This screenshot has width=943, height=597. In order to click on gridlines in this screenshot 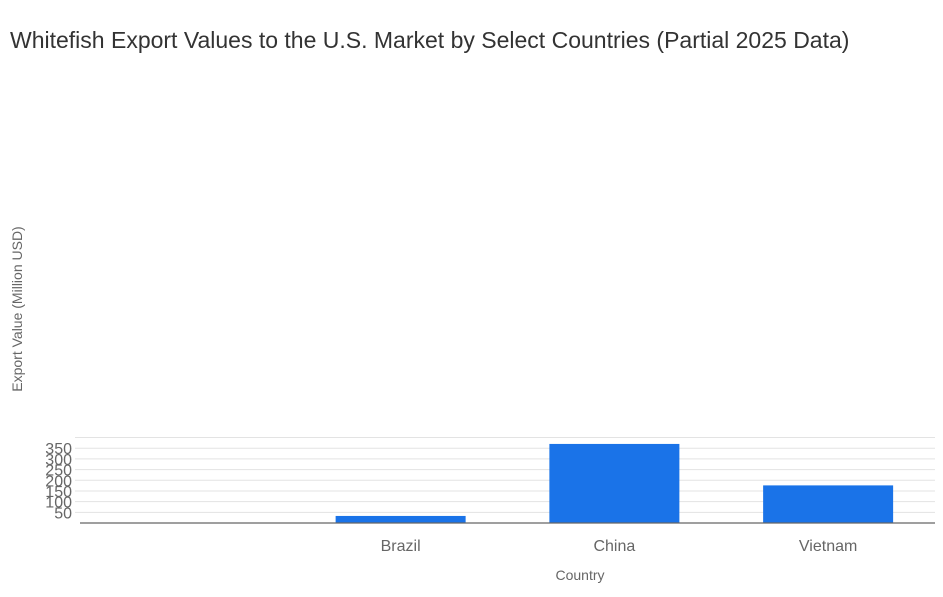, I will do `click(505, 475)`.